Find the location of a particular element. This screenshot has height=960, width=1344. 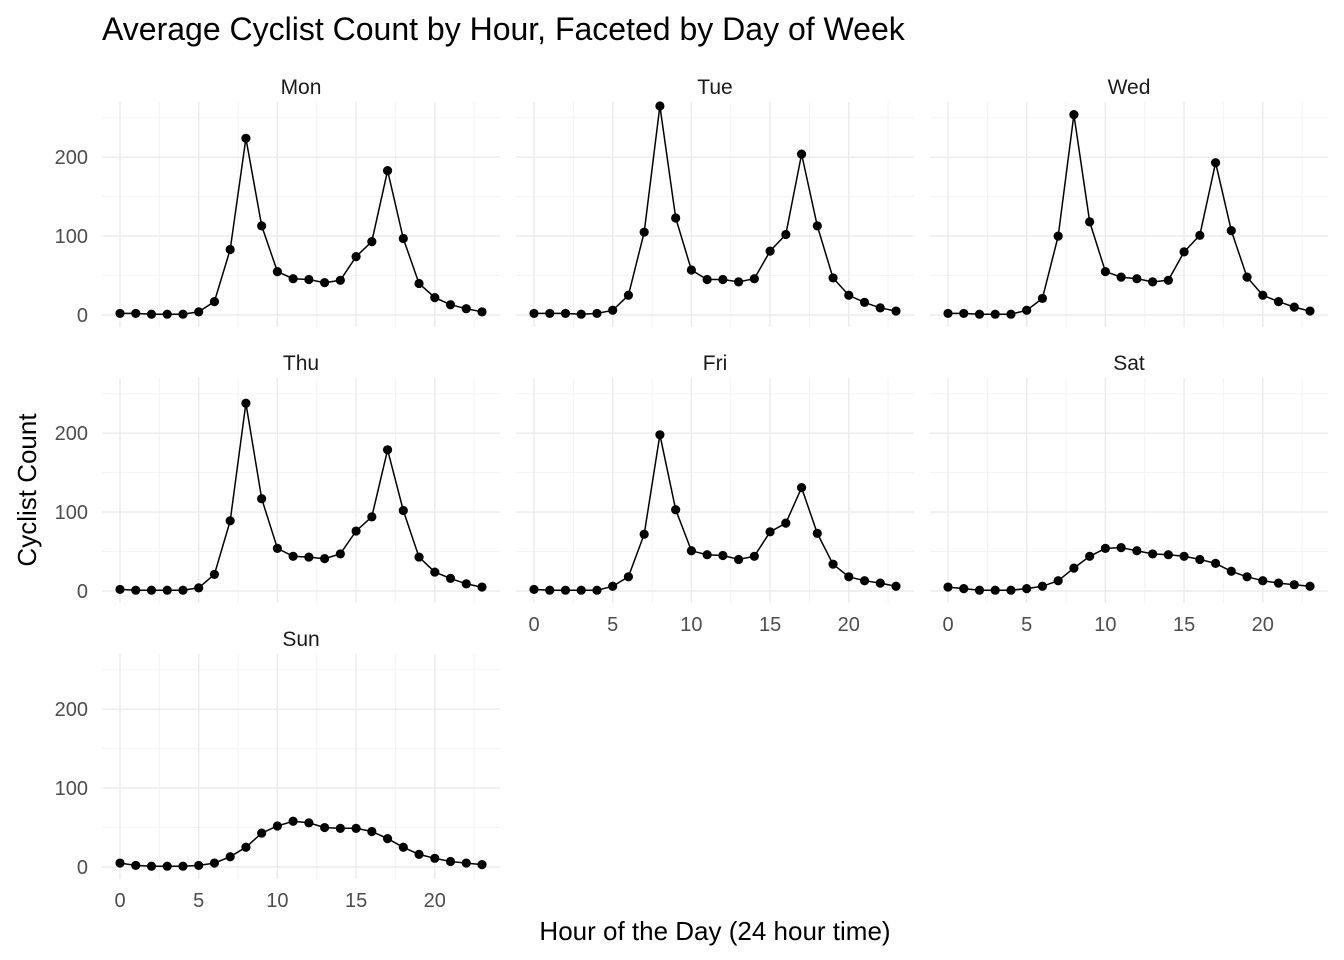

facet-label: Fri is located at coordinates (715, 363).